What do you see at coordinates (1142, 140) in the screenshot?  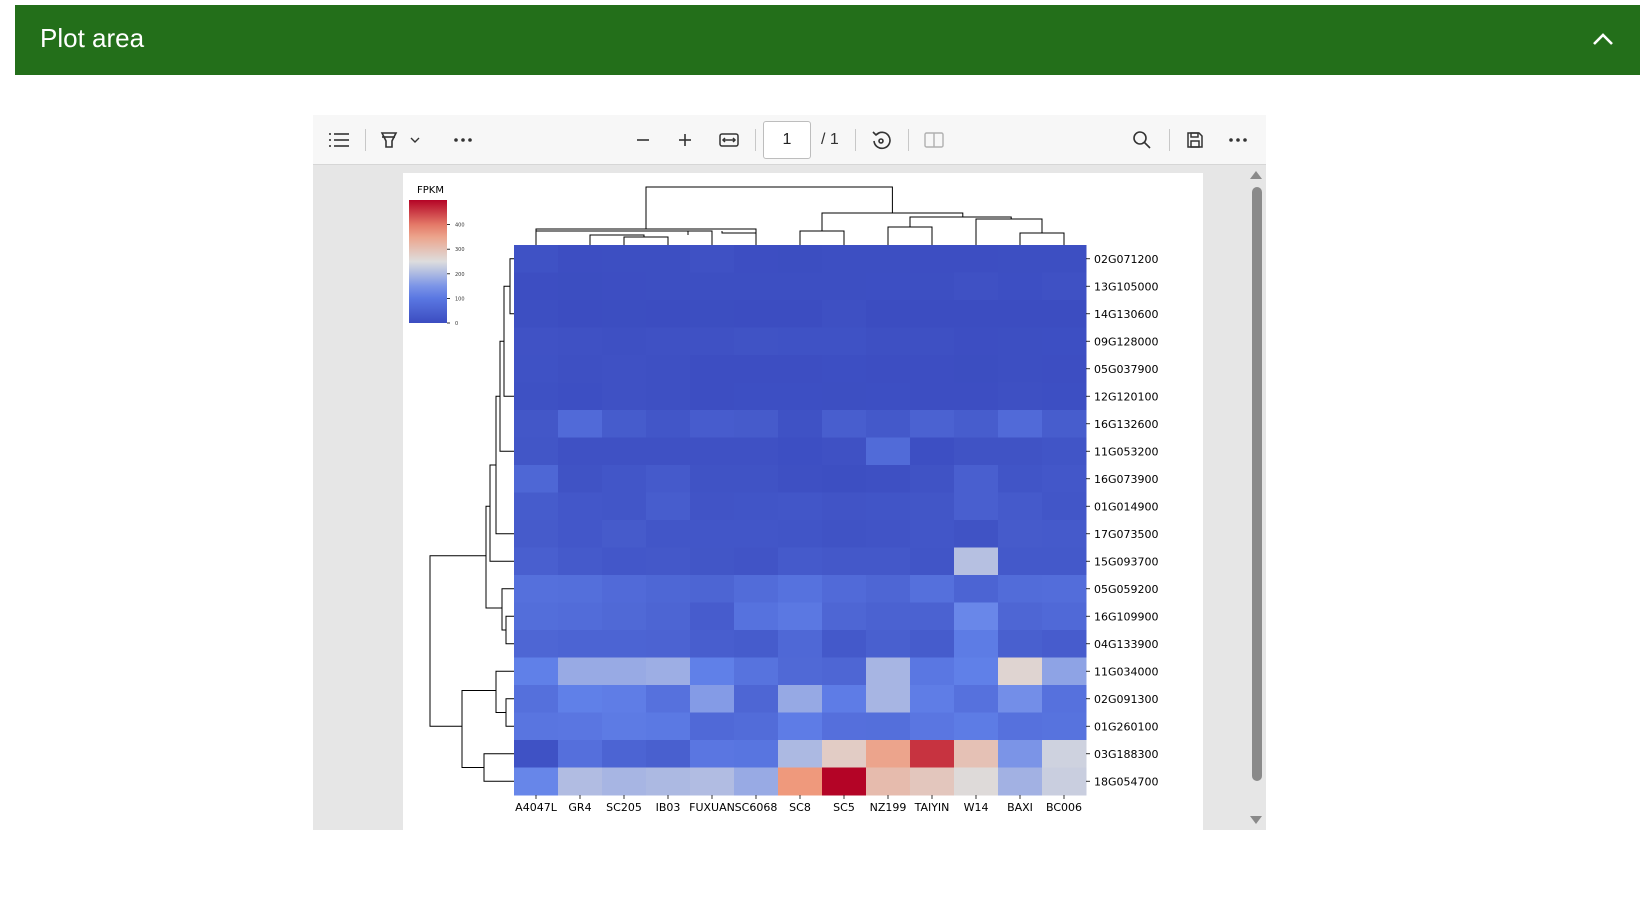 I see `search-icon` at bounding box center [1142, 140].